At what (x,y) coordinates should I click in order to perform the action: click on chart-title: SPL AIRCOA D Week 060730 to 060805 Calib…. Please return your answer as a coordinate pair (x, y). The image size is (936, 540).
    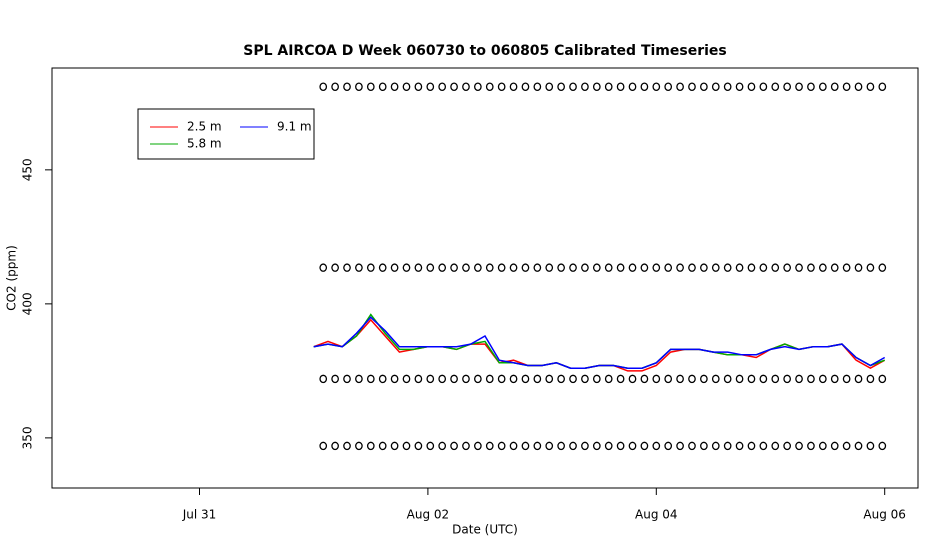
    Looking at the image, I should click on (484, 51).